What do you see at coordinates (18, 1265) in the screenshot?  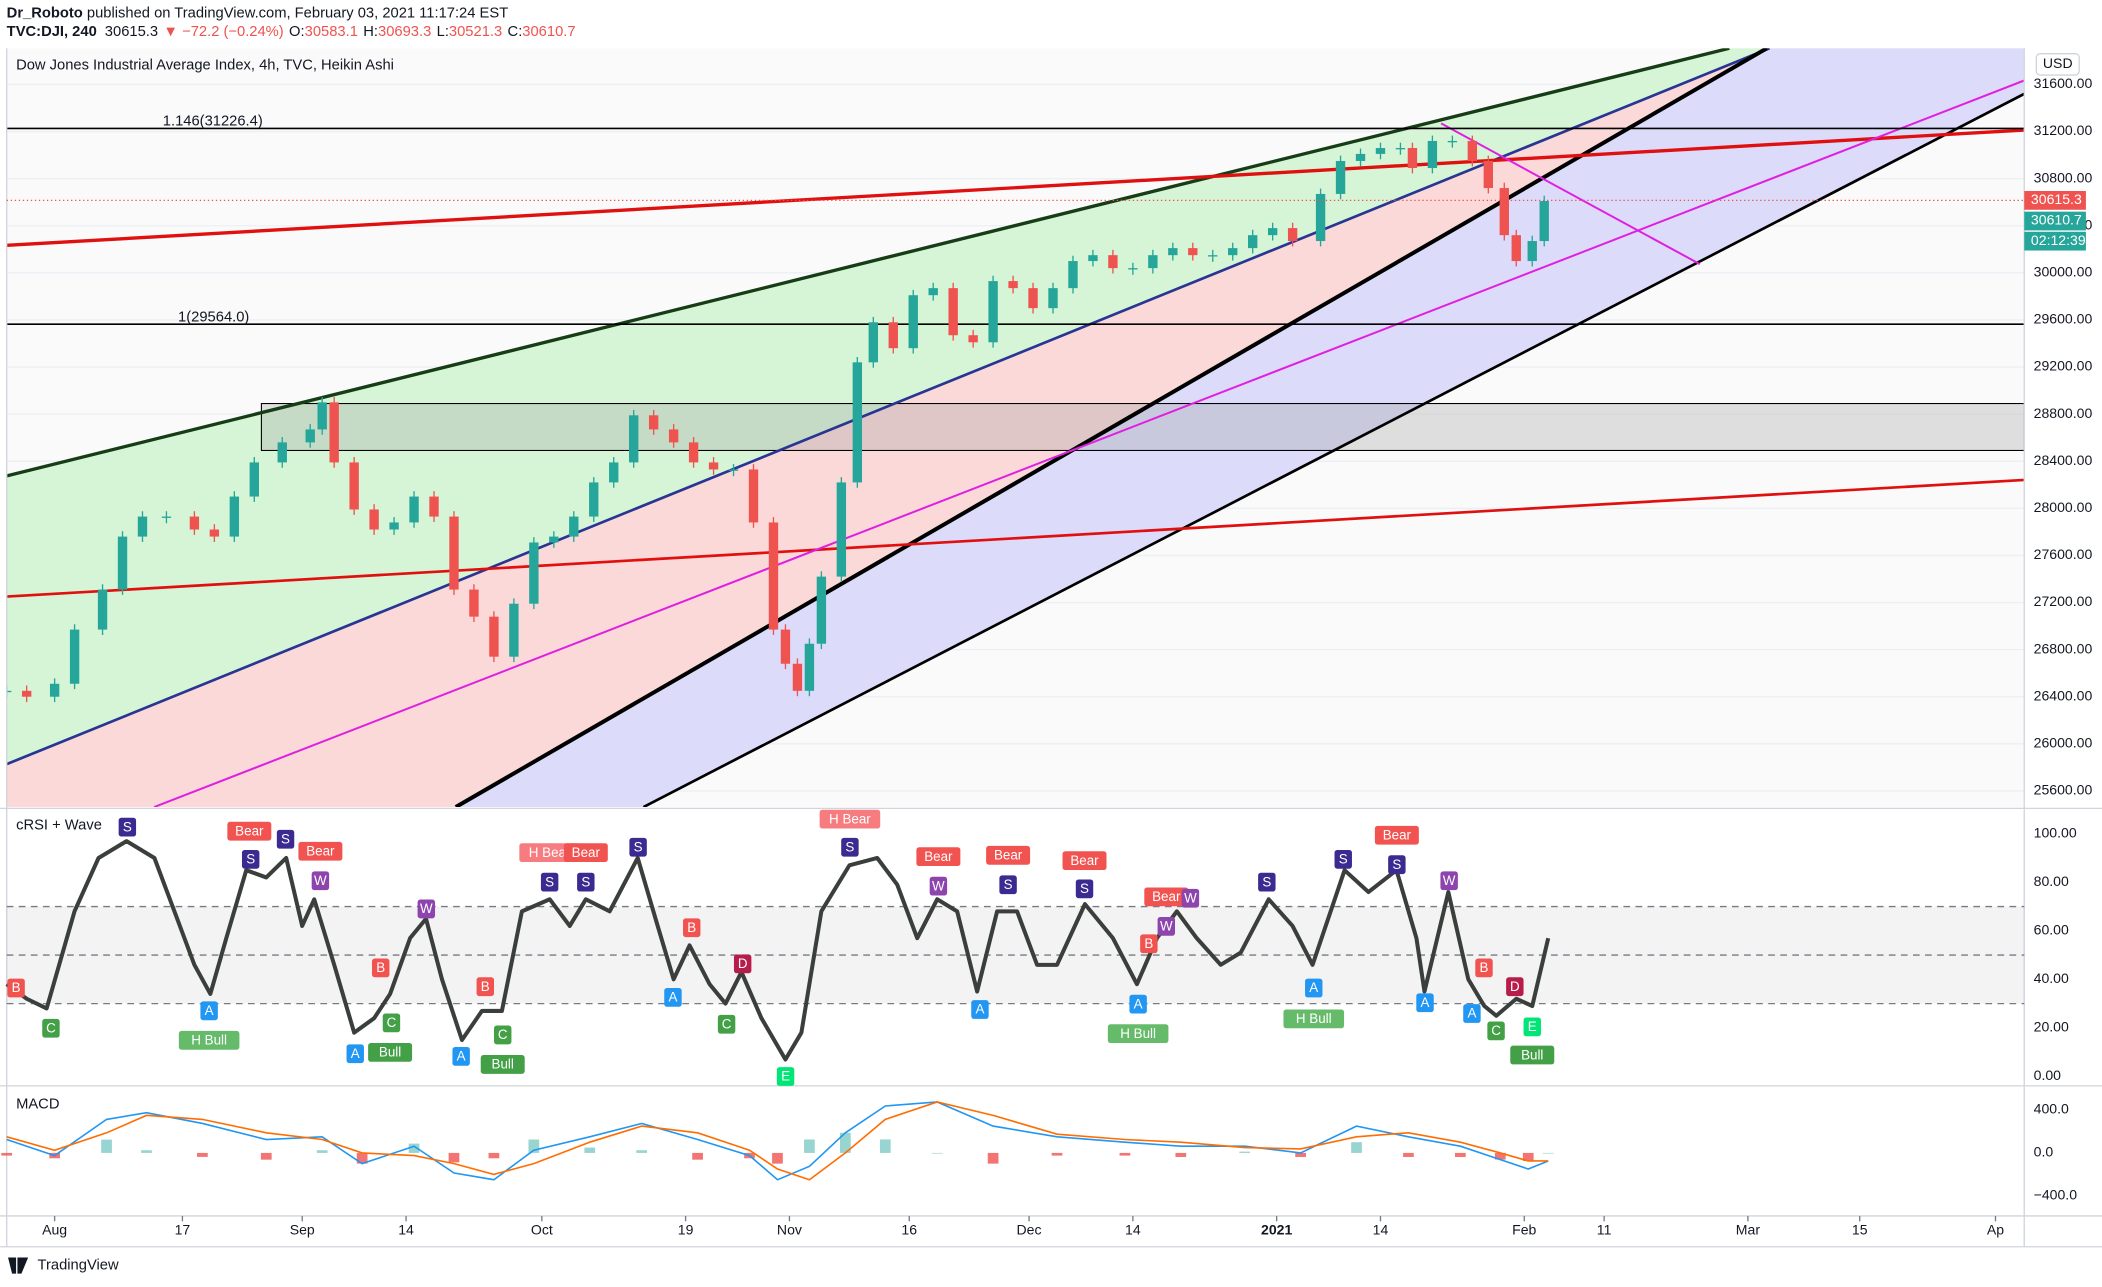 I see `logo` at bounding box center [18, 1265].